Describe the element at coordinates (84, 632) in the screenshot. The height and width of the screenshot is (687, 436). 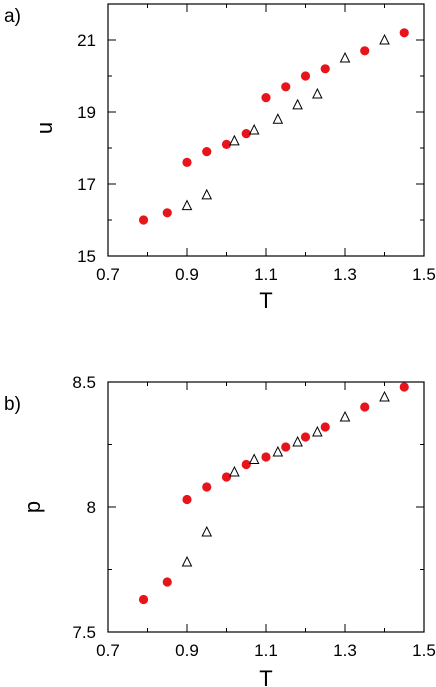
I see `y-tick-label: 7.5` at that location.